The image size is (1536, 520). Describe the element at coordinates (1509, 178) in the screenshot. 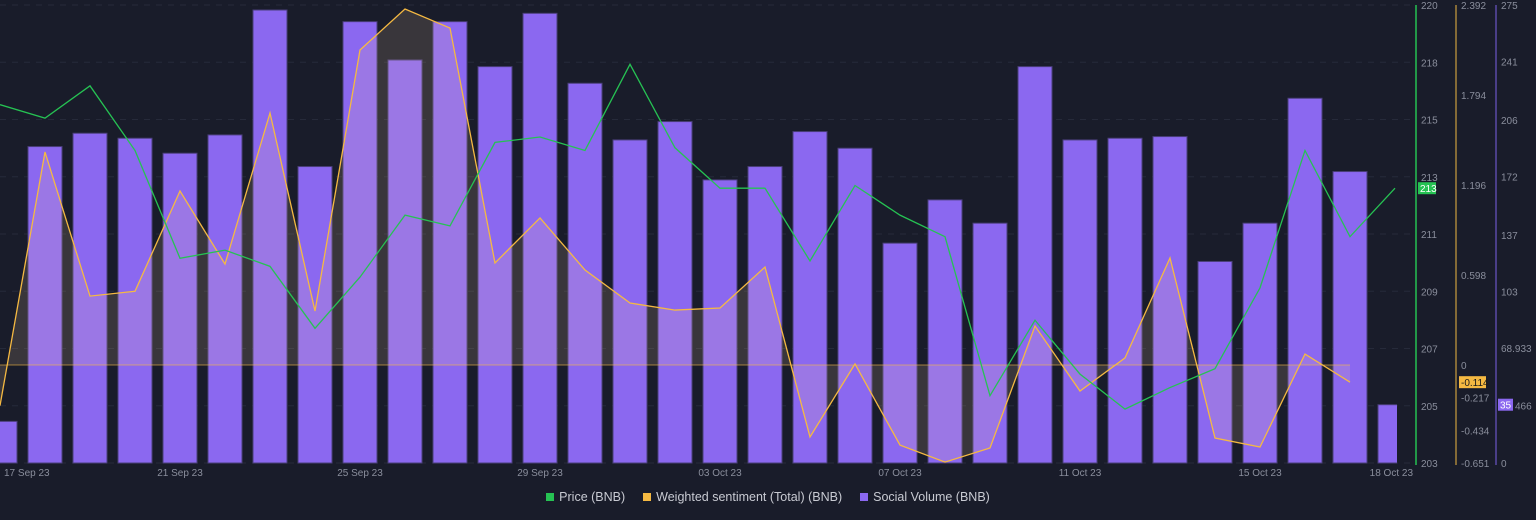

I see `social-tick-label: 172` at that location.